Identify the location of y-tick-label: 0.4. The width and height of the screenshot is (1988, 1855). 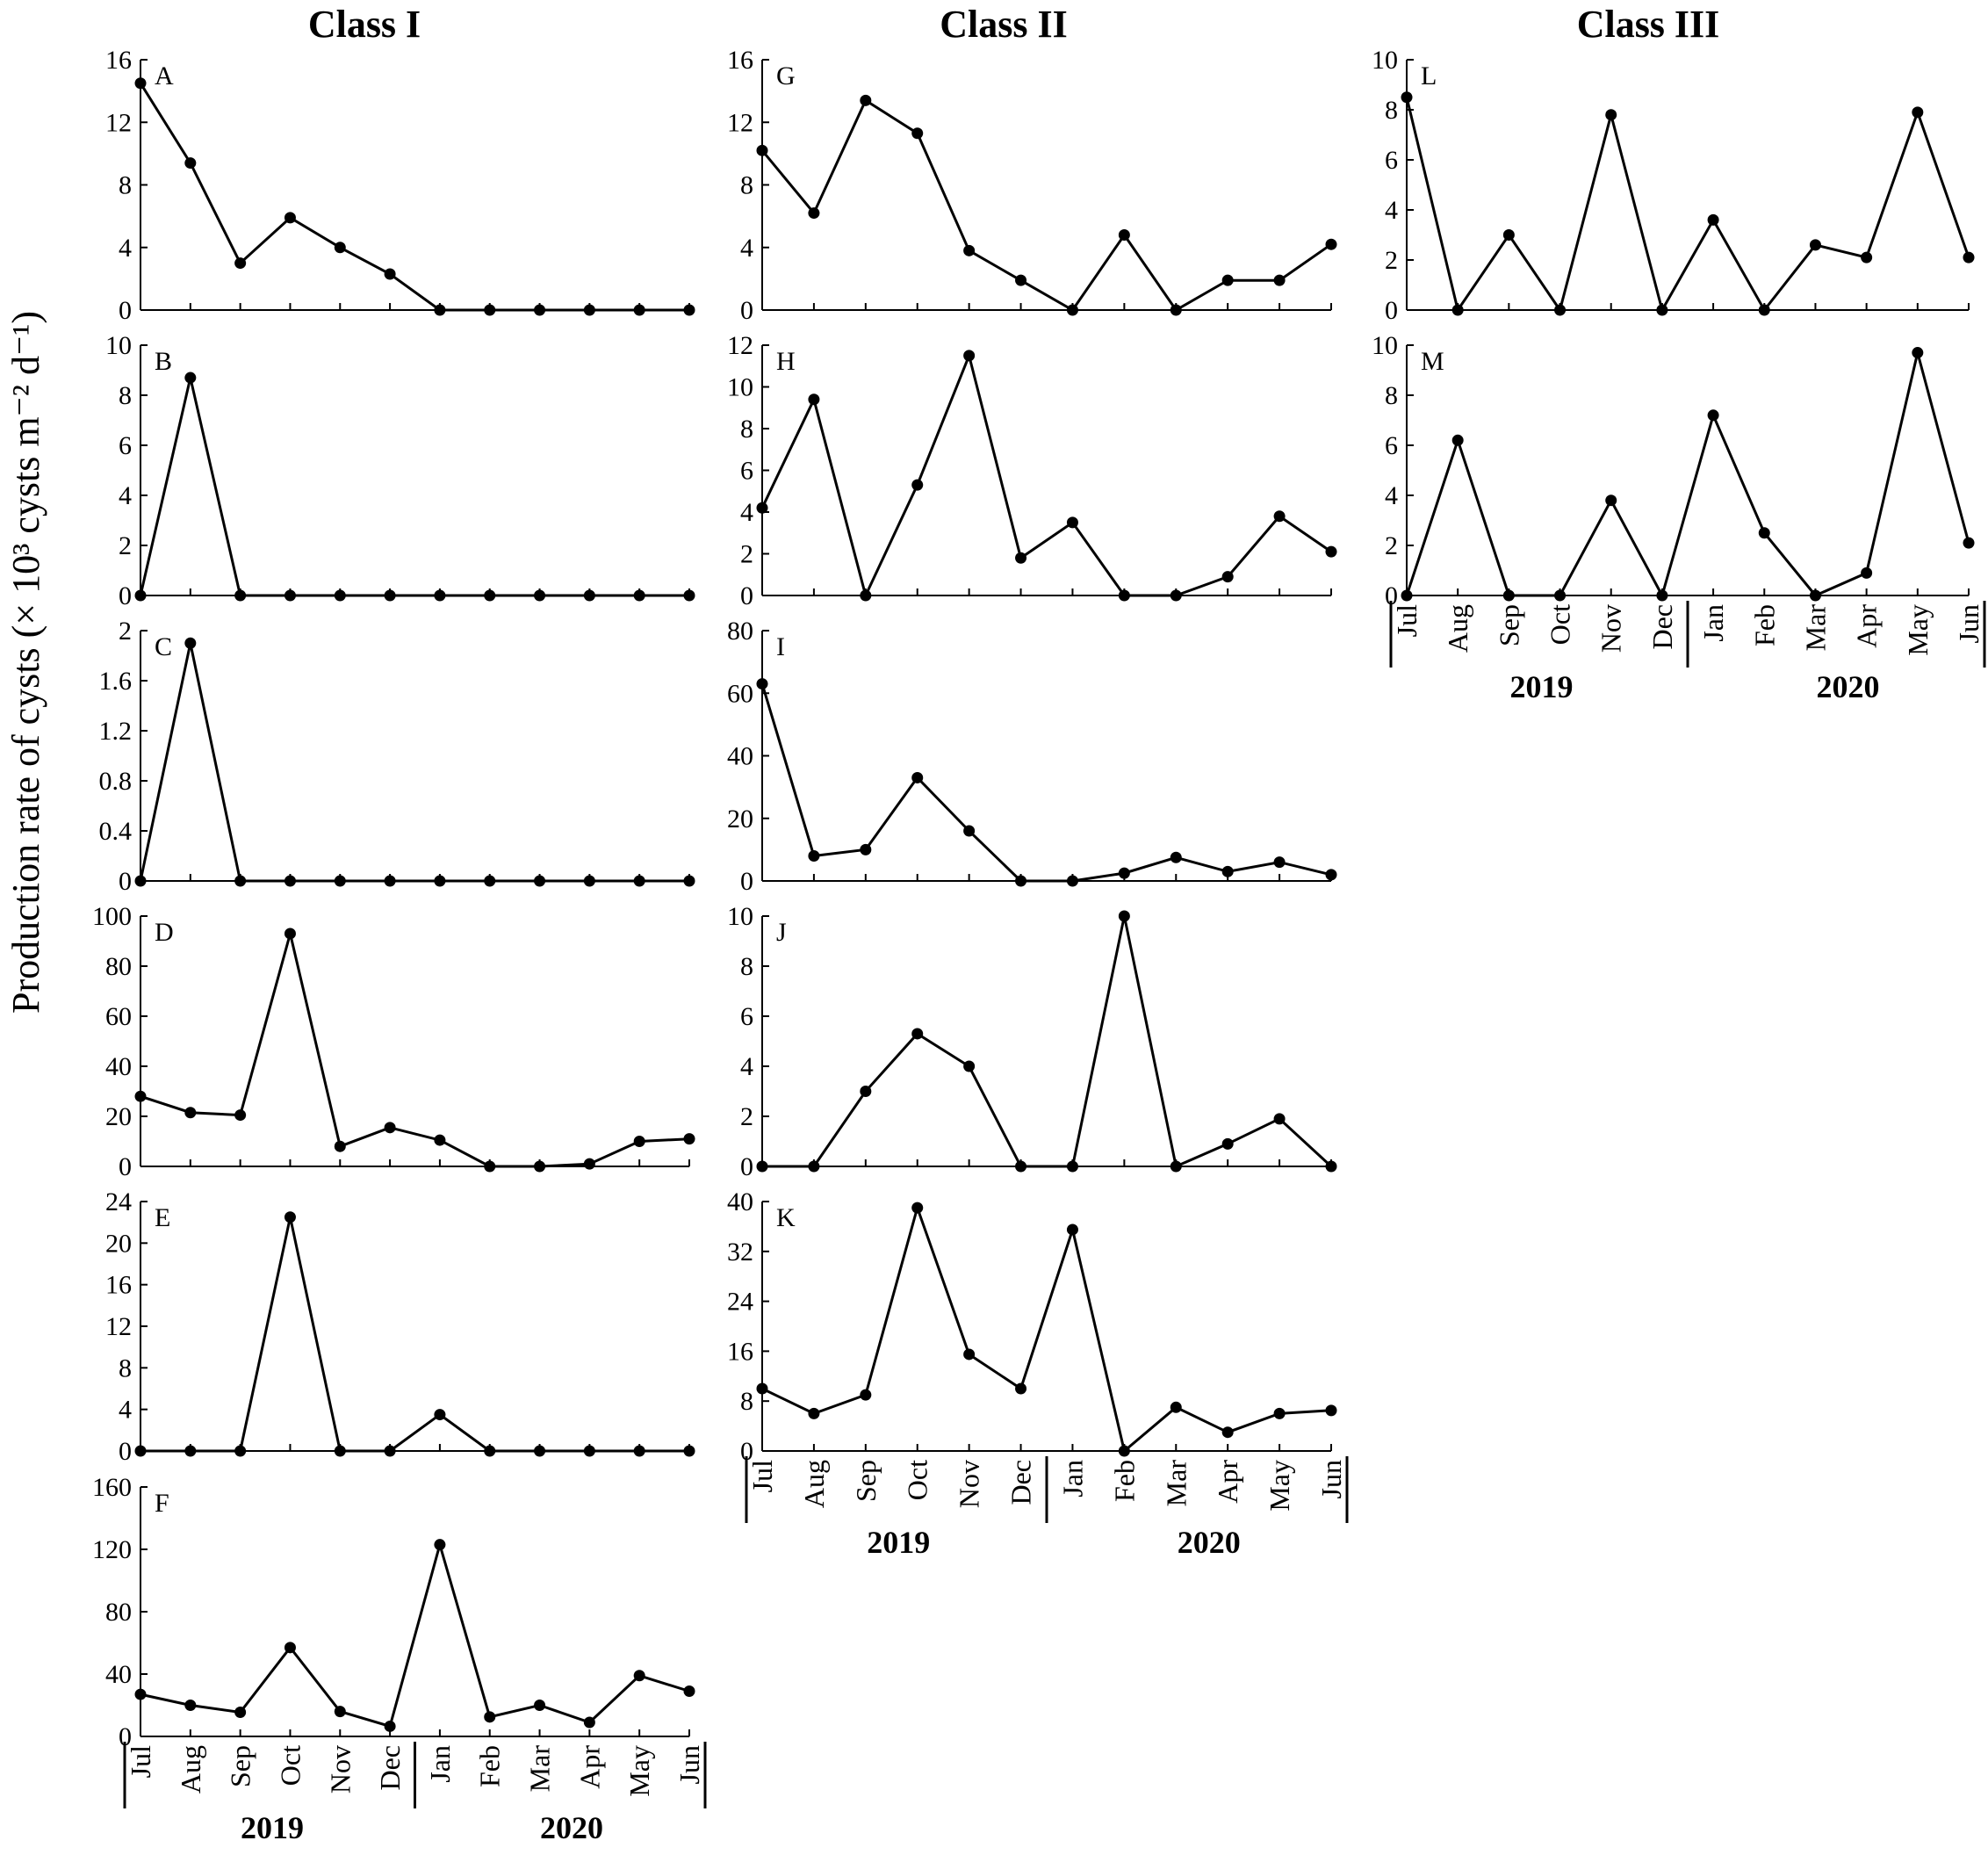
(116, 831).